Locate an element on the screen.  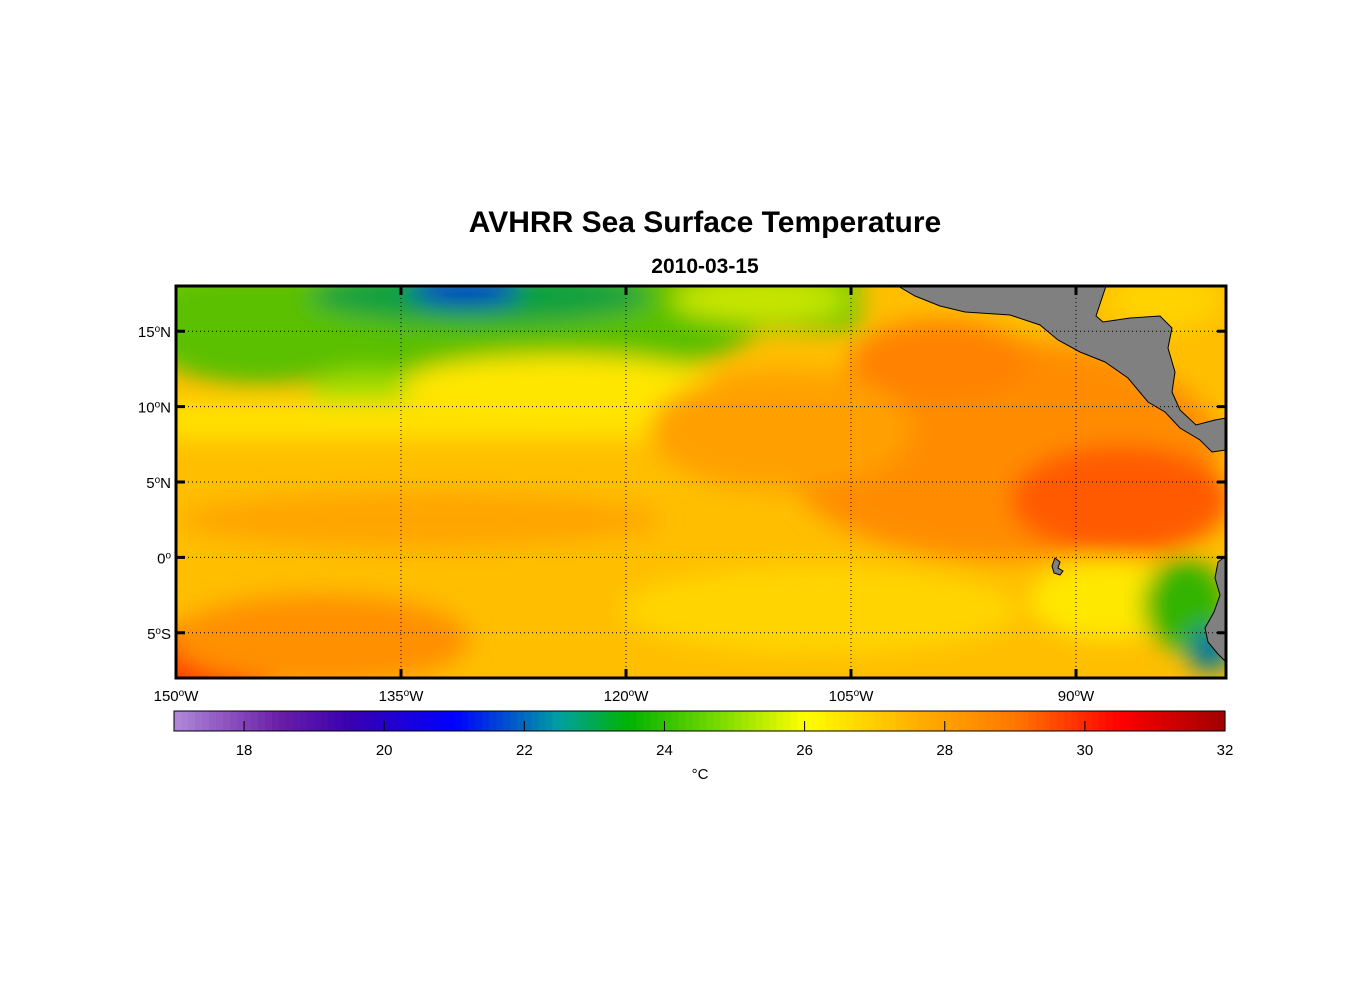
colorbar-unit-label: °C is located at coordinates (700, 774).